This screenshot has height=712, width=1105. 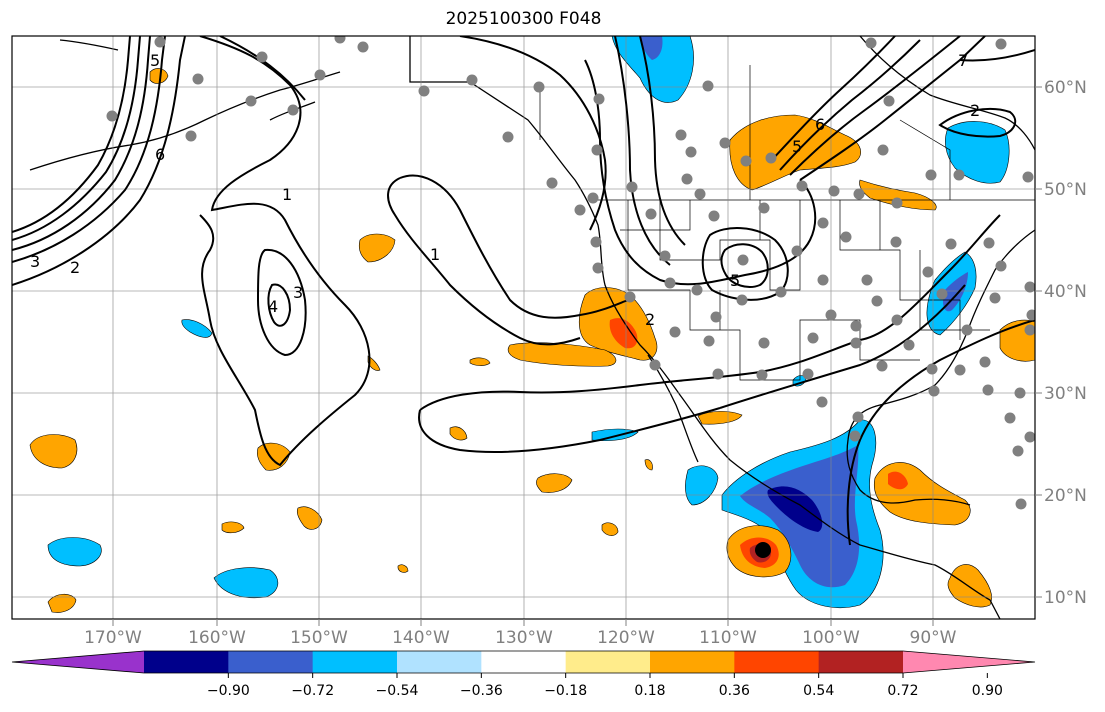 What do you see at coordinates (78, 662) in the screenshot?
I see `colorbar-extend-low` at bounding box center [78, 662].